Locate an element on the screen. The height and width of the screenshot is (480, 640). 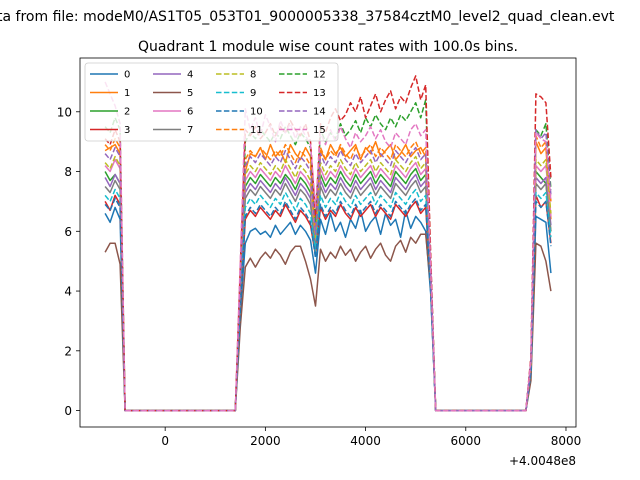
x-tick-label: 6000 is located at coordinates (466, 441).